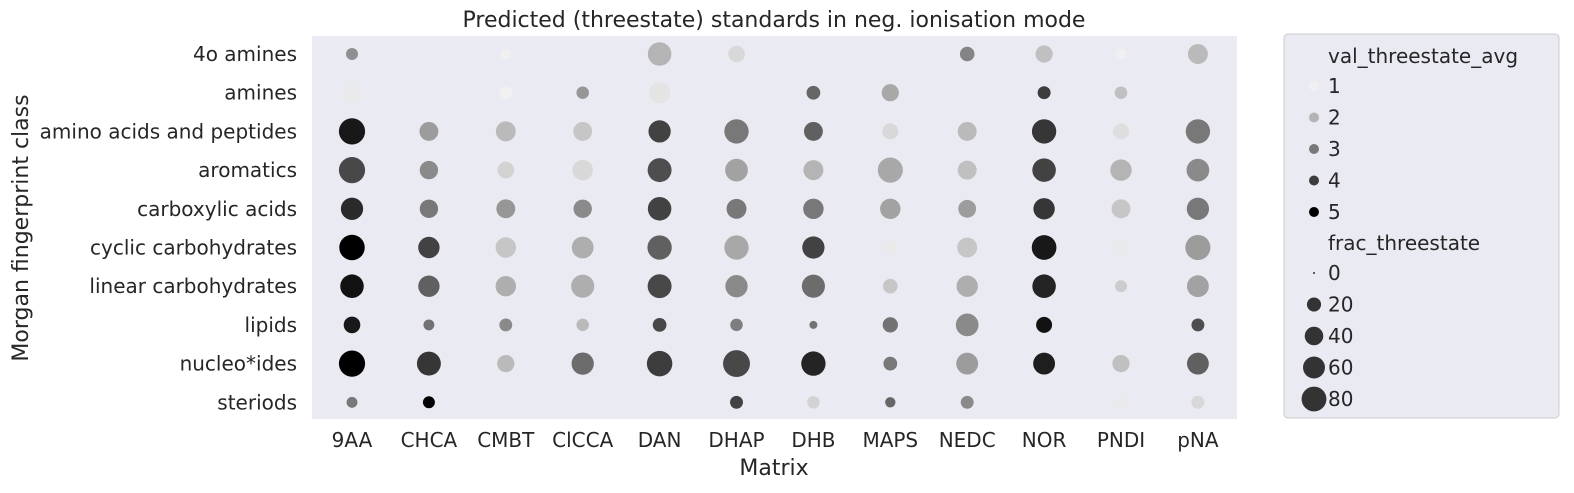  I want to click on y-axis-label: Morgan fingerprint class, so click(21, 227).